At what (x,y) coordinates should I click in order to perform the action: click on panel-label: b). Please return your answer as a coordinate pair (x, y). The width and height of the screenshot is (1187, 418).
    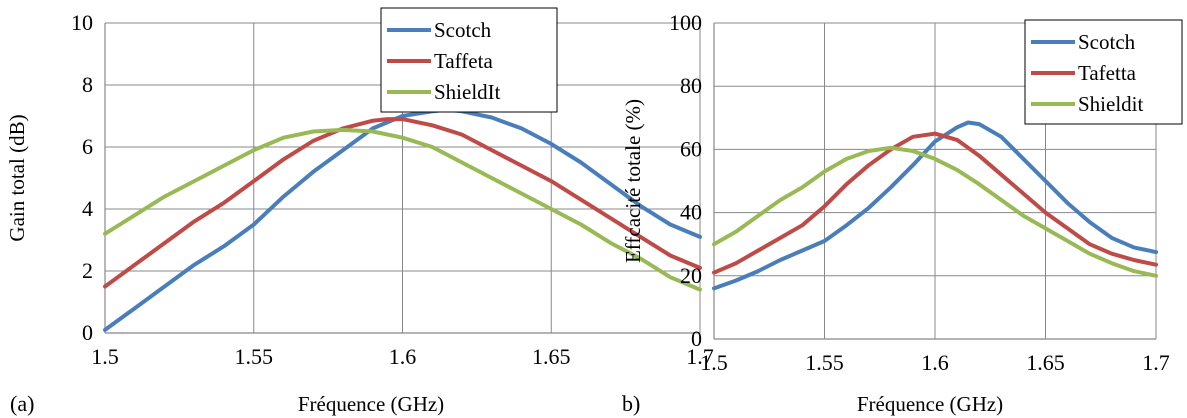
    Looking at the image, I should click on (631, 403).